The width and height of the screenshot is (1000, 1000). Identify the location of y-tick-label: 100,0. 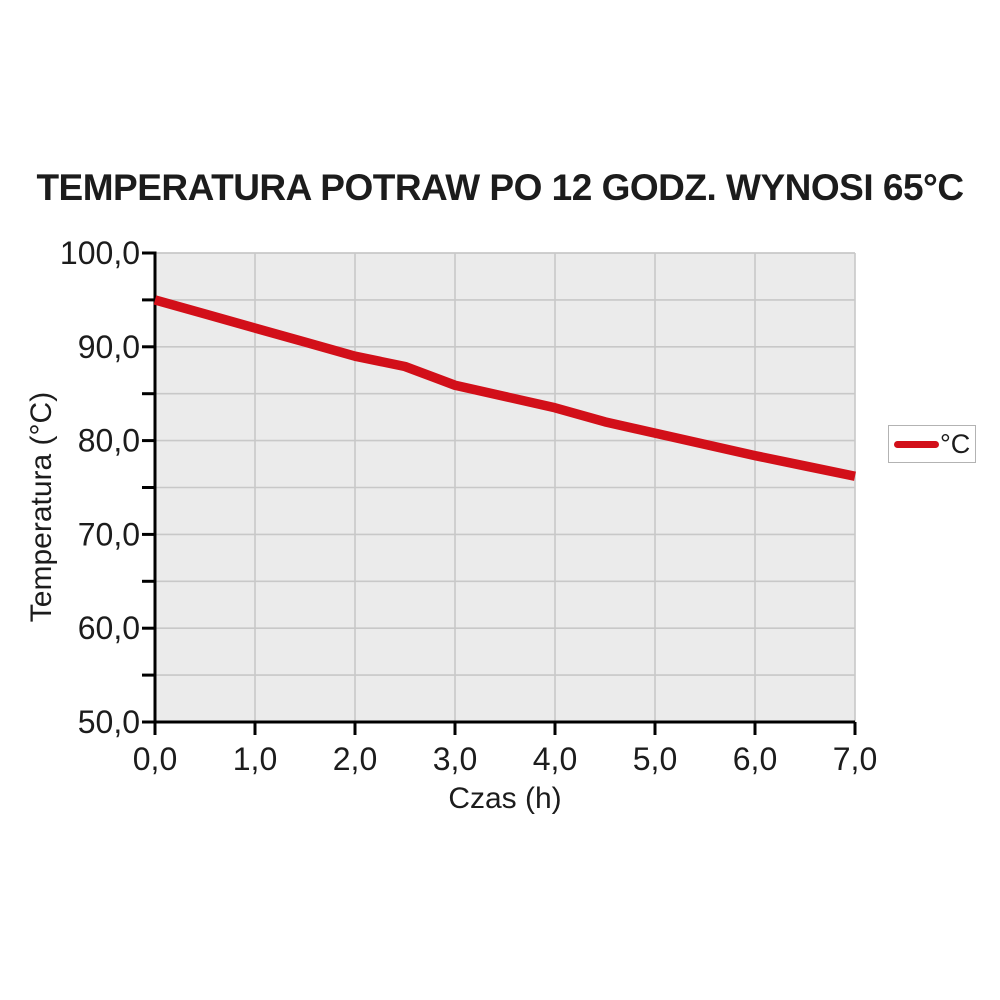
(100, 253).